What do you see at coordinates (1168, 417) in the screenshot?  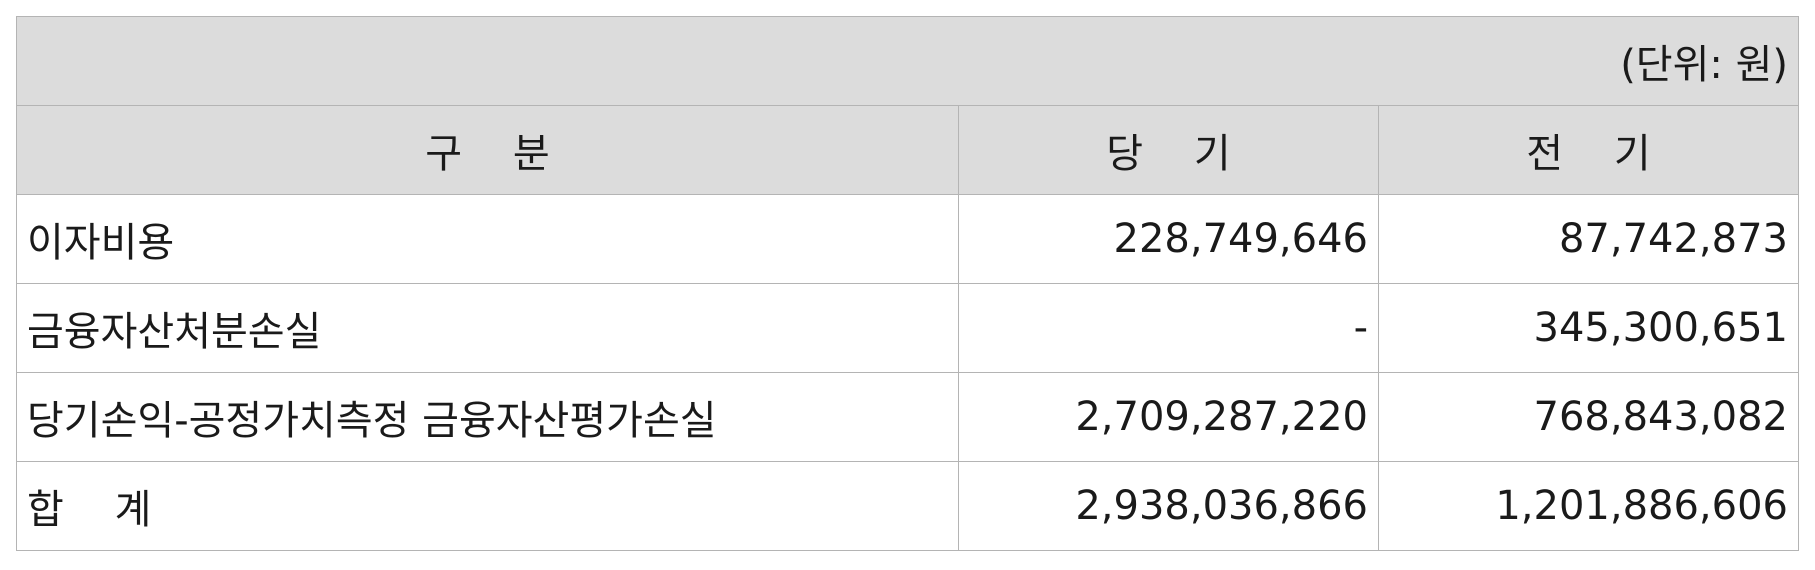 I see `current-value: 2,709,287,220` at bounding box center [1168, 417].